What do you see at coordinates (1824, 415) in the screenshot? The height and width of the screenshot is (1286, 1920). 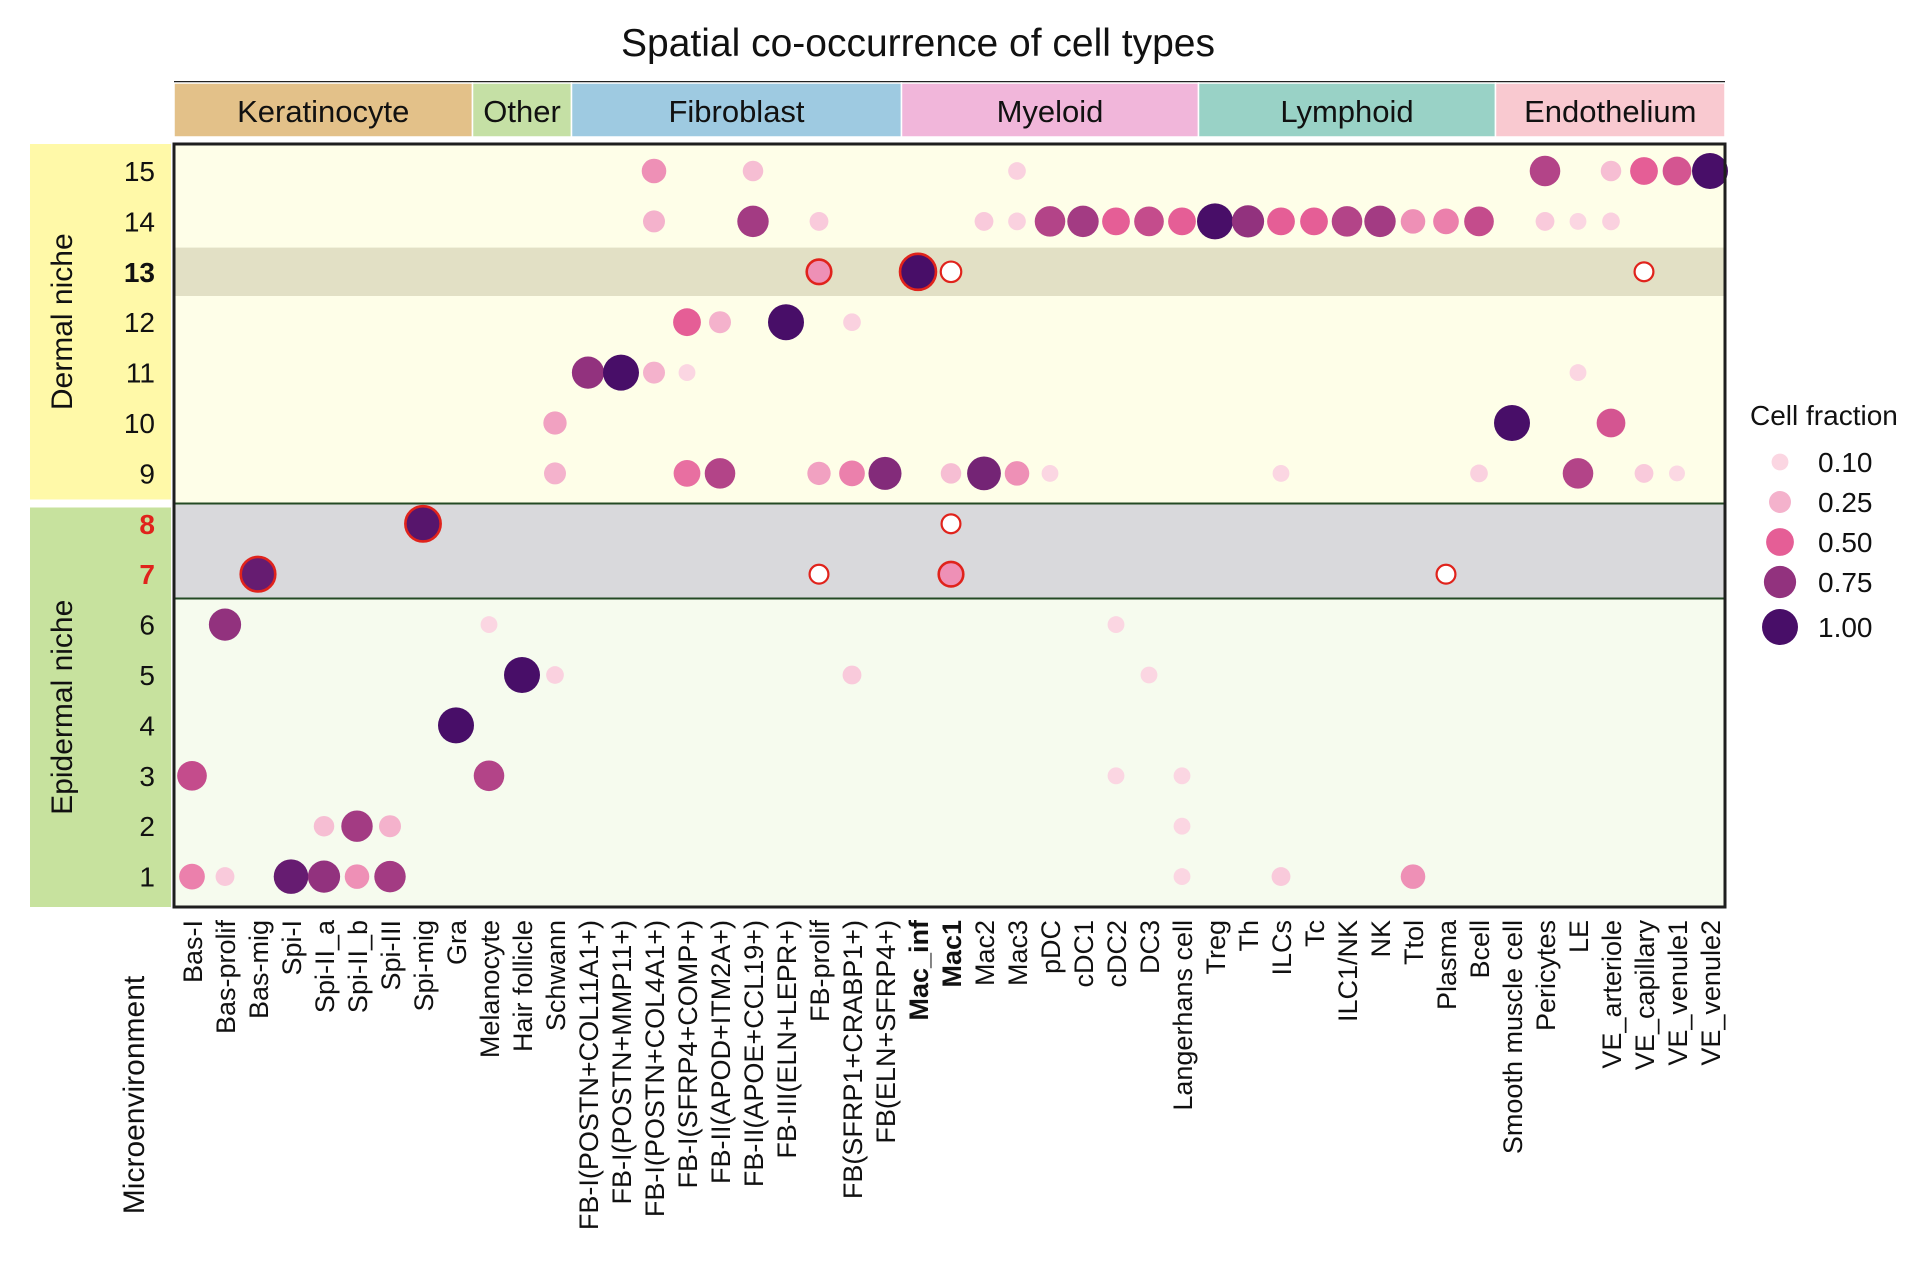 I see `legend-title: Cell fraction` at bounding box center [1824, 415].